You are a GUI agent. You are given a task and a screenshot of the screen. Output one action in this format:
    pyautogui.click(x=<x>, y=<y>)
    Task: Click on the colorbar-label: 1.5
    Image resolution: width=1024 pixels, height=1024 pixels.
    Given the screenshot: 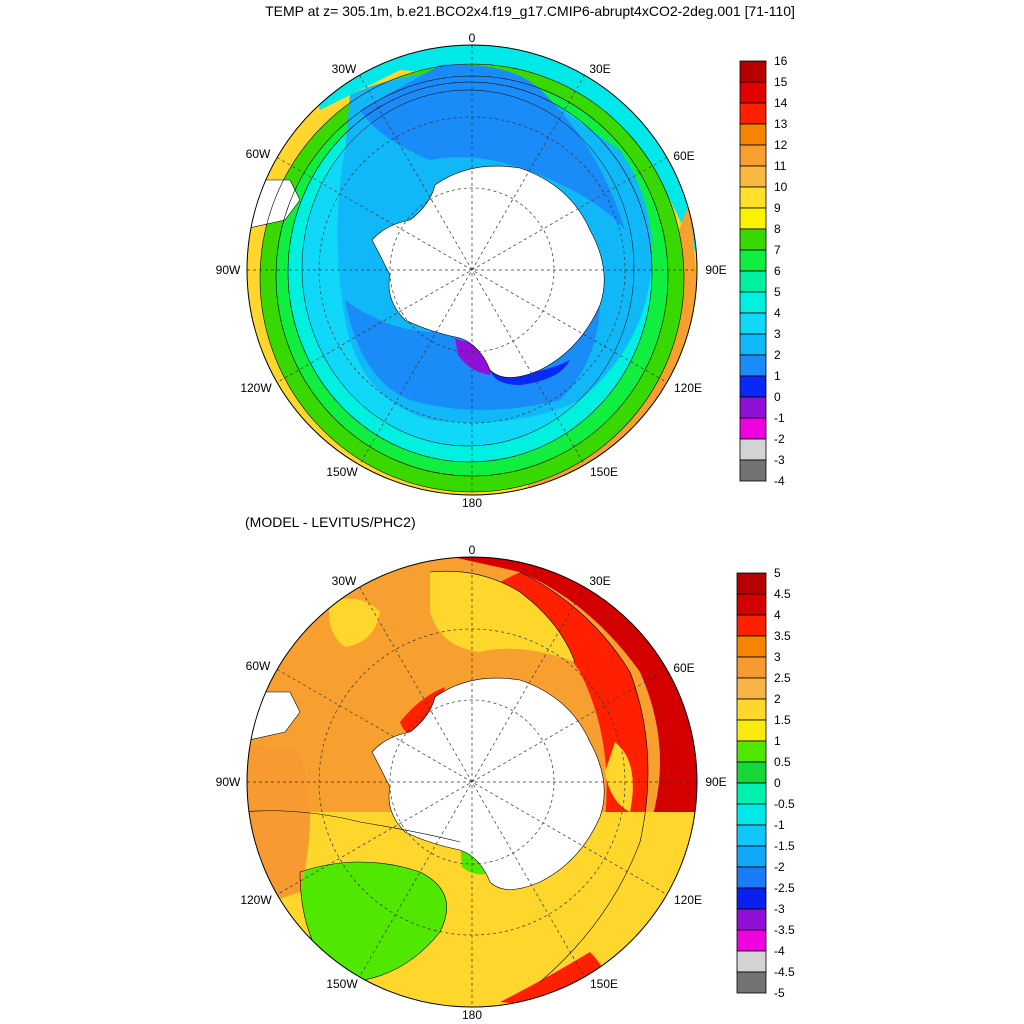 What is the action you would take?
    pyautogui.click(x=782, y=720)
    